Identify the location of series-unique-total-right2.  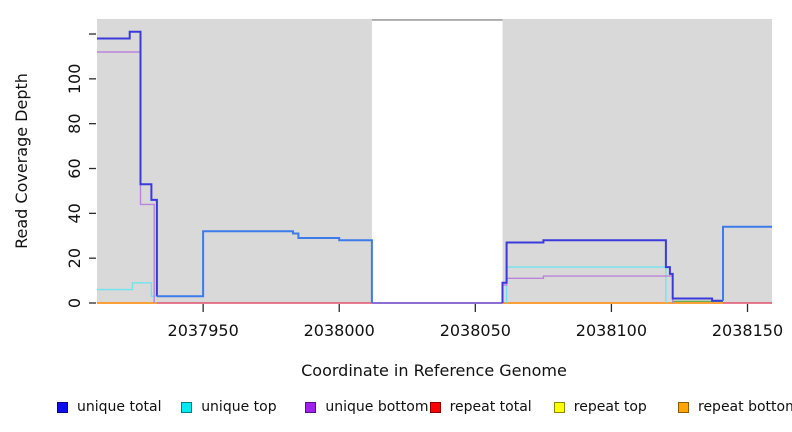
(747, 263).